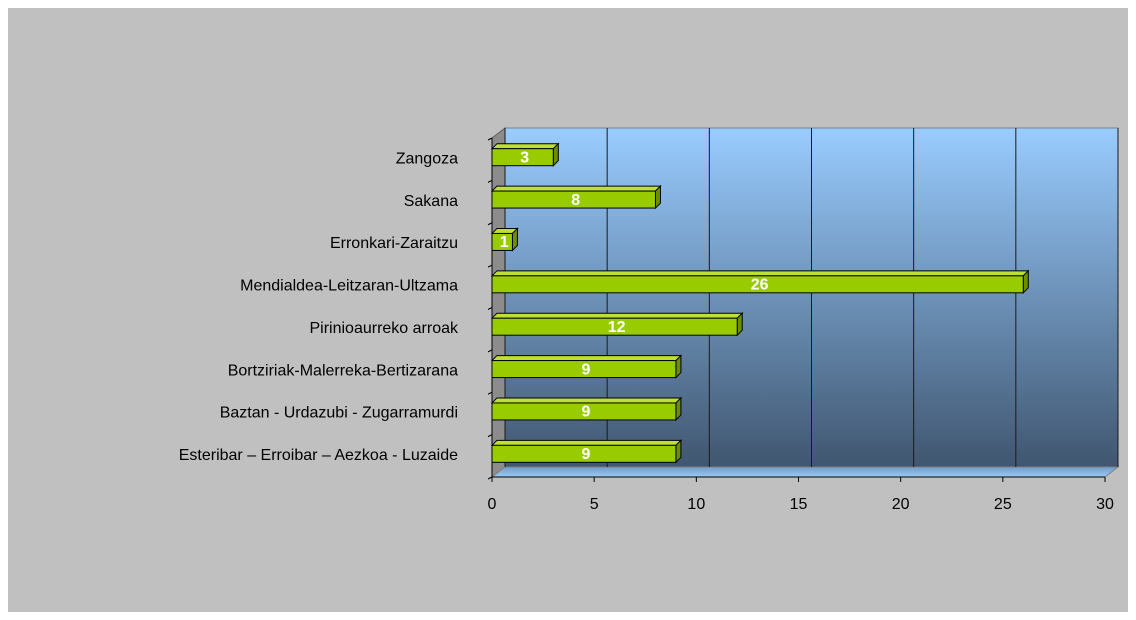 This screenshot has width=1136, height=620. I want to click on y-tick-label: Bortziriak-Malerreka-Bertizarana, so click(343, 370).